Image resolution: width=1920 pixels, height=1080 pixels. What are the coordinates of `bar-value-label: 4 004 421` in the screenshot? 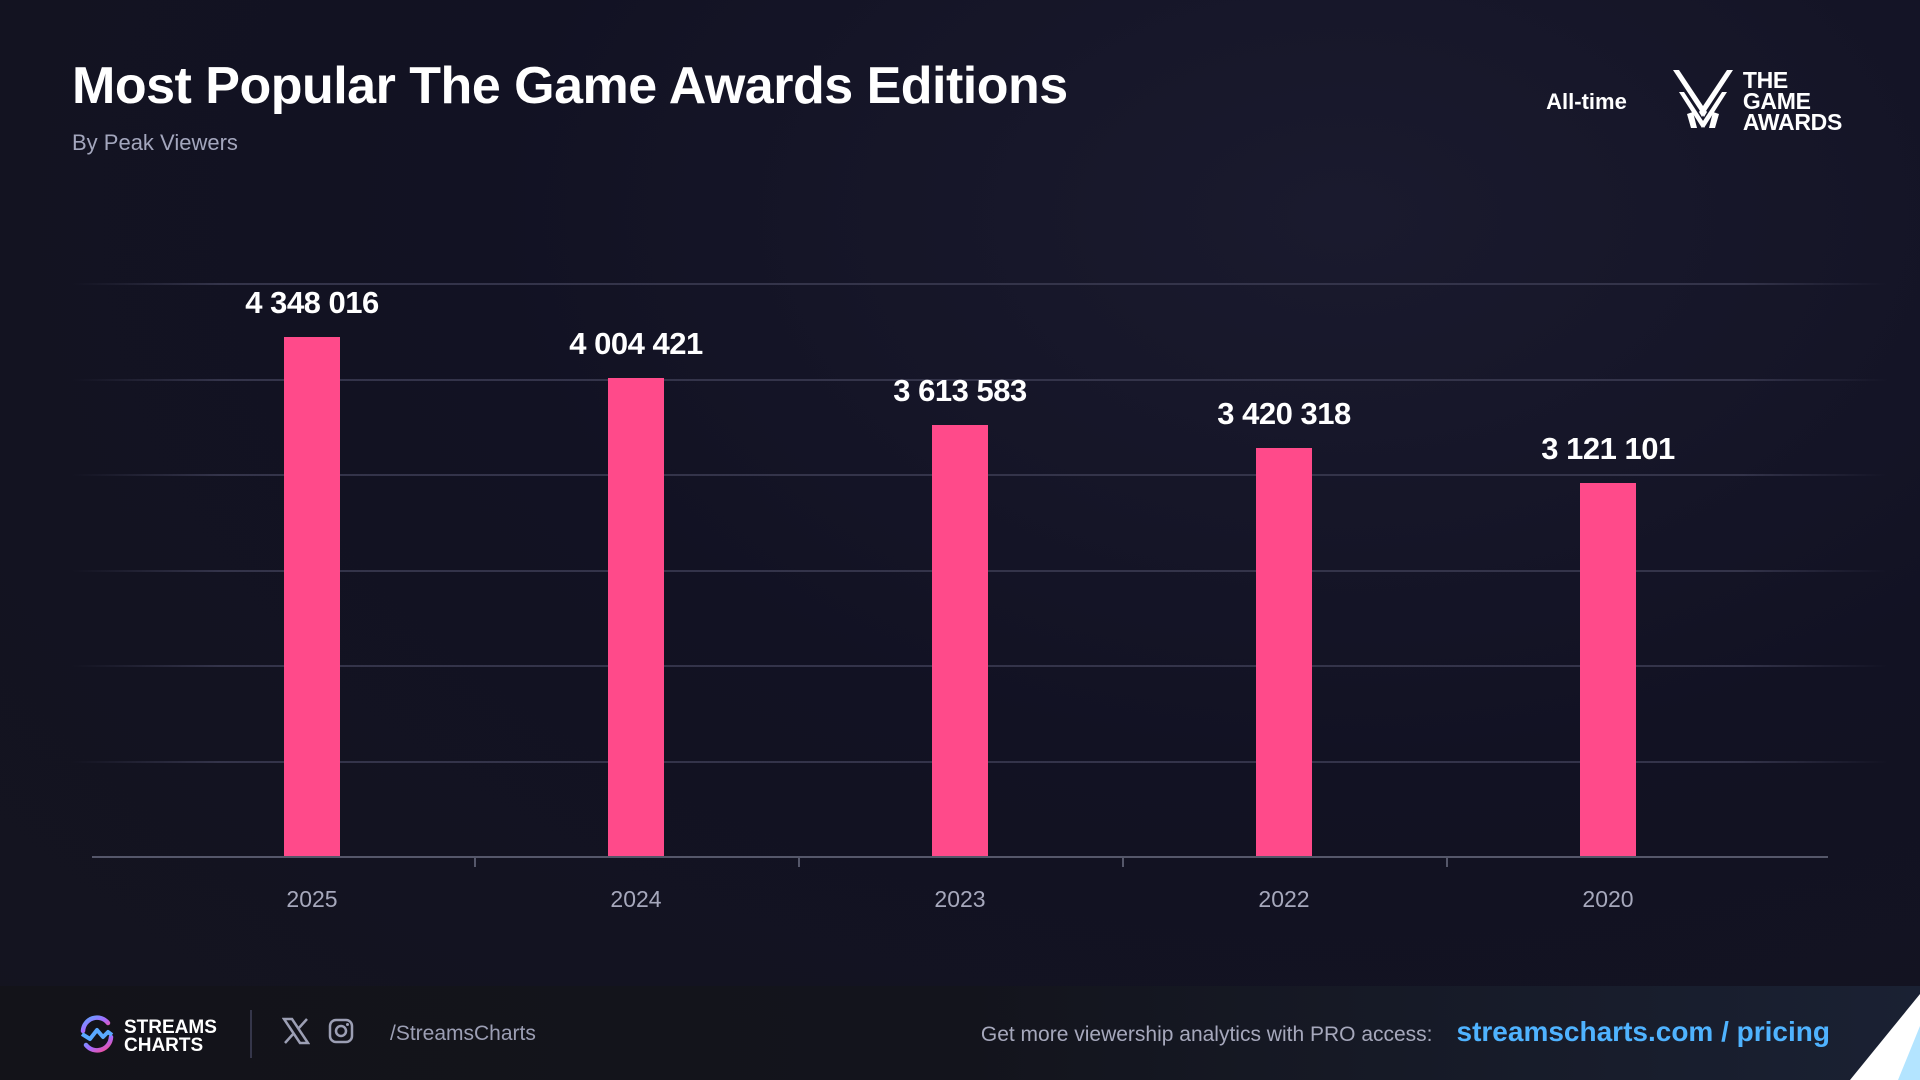 It's located at (636, 343).